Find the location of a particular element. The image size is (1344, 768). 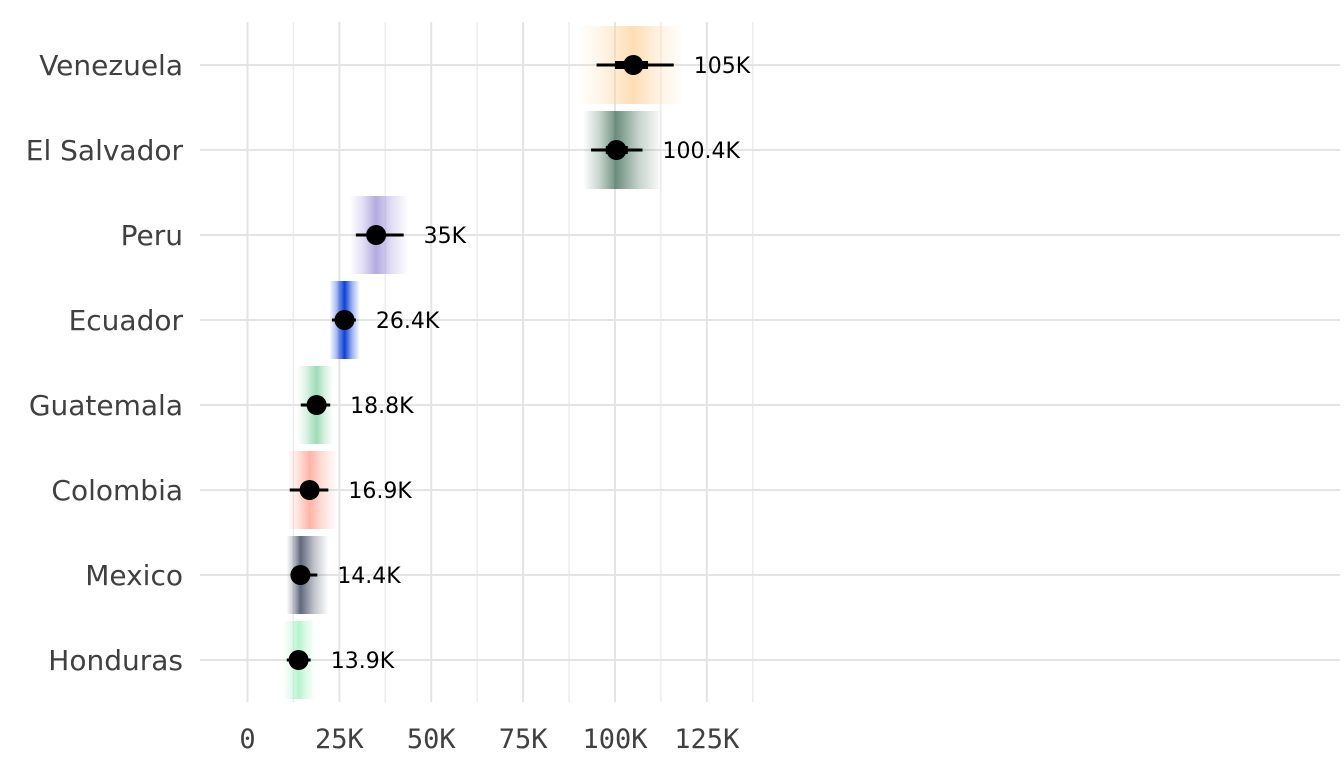

x-tick-label: 100K is located at coordinates (615, 739).